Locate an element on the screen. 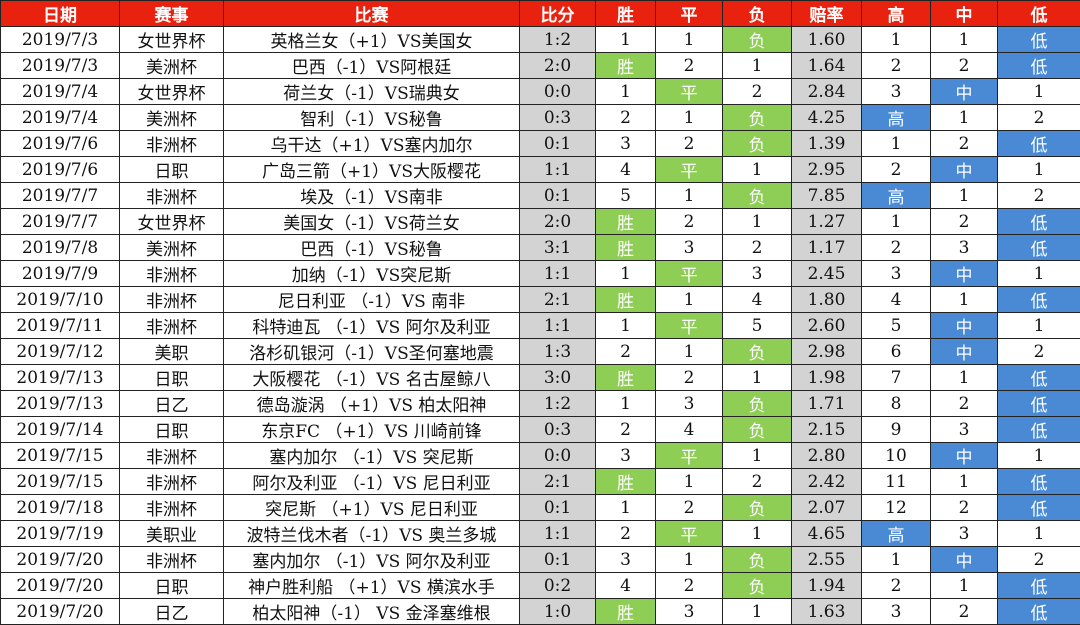 This screenshot has height=625, width=1080. cell-odds: 1.17 is located at coordinates (827, 248).